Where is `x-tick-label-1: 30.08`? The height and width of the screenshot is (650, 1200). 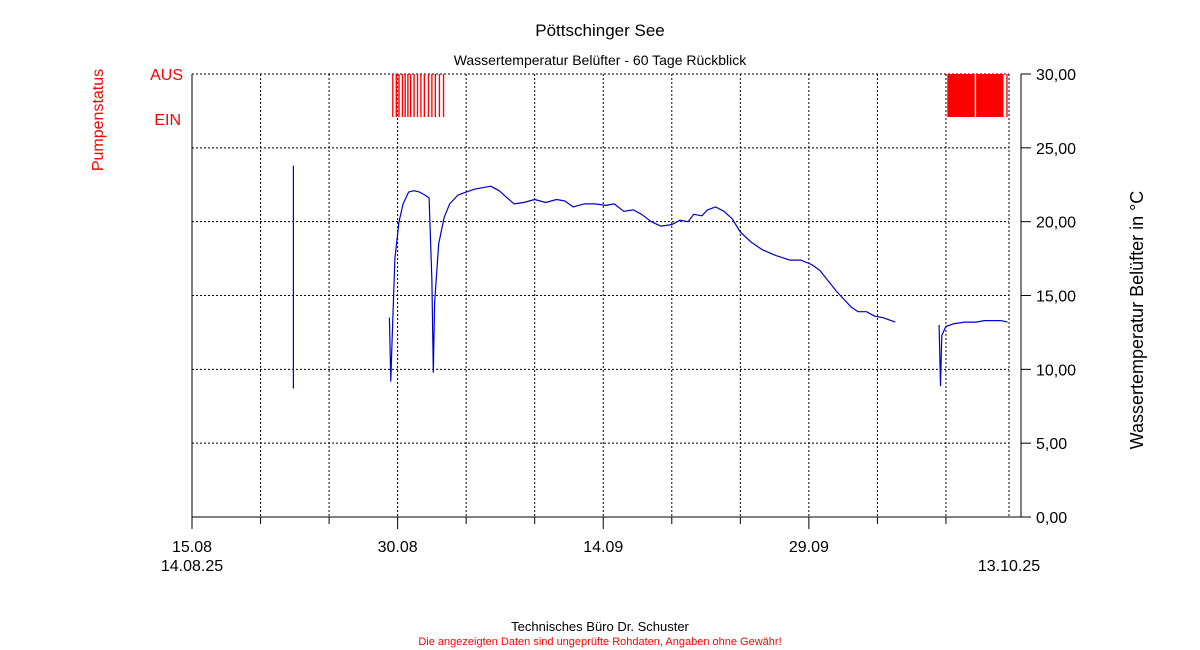
x-tick-label-1: 30.08 is located at coordinates (398, 547).